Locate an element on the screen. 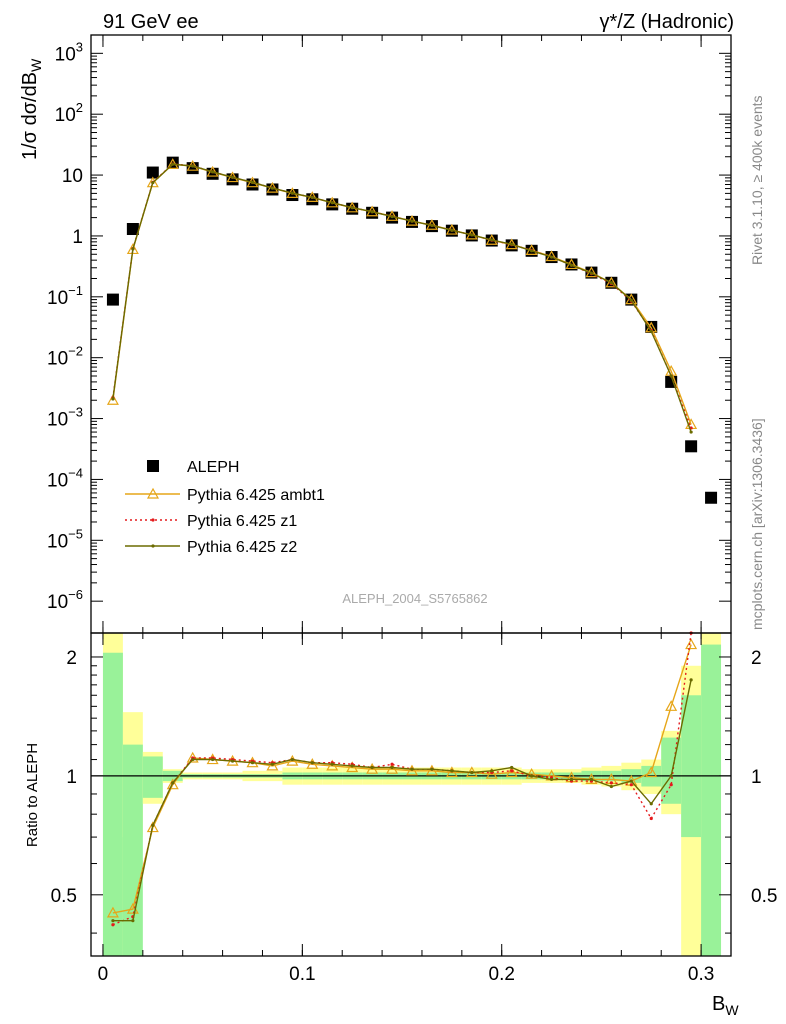 The width and height of the screenshot is (786, 1024). y-tick-base: 1 is located at coordinates (77, 237).